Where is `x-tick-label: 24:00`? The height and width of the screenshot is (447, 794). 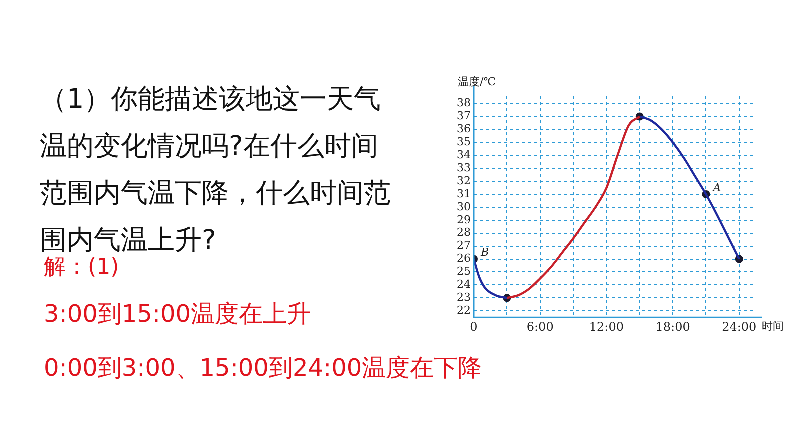
x-tick-label: 24:00 is located at coordinates (739, 327).